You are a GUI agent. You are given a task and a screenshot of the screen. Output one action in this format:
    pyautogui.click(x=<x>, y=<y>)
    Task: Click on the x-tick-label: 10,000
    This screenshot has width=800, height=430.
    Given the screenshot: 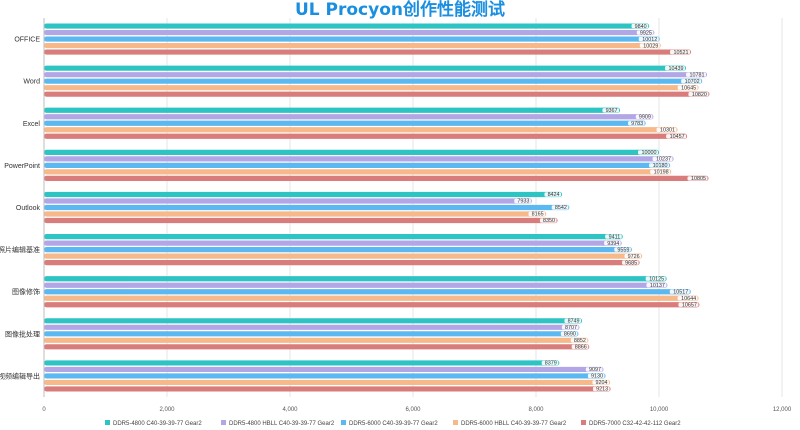 What is the action you would take?
    pyautogui.click(x=659, y=410)
    